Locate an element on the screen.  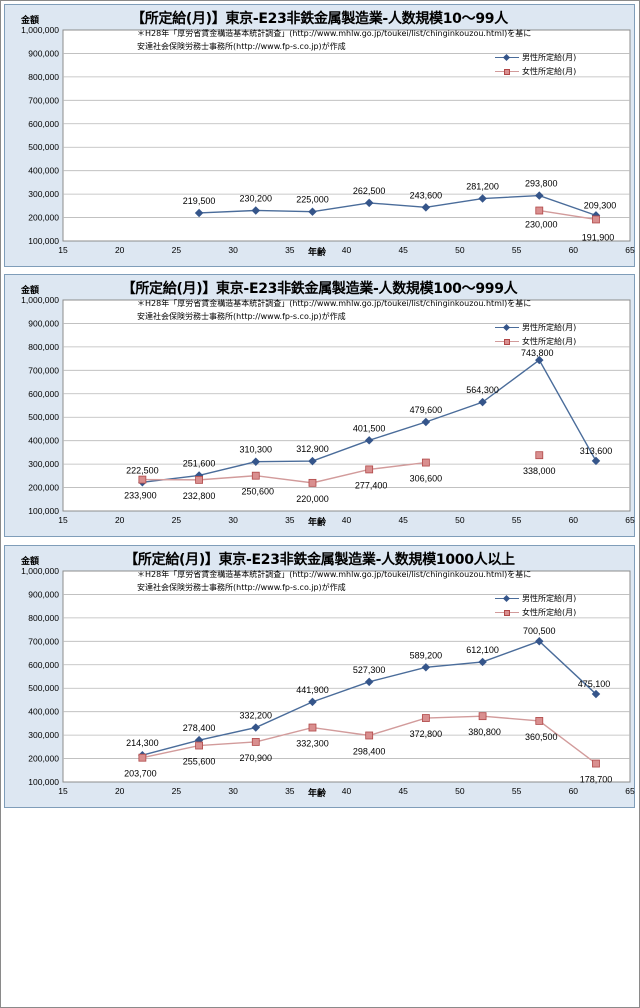
female-data-label: 270,900 is located at coordinates (256, 758).